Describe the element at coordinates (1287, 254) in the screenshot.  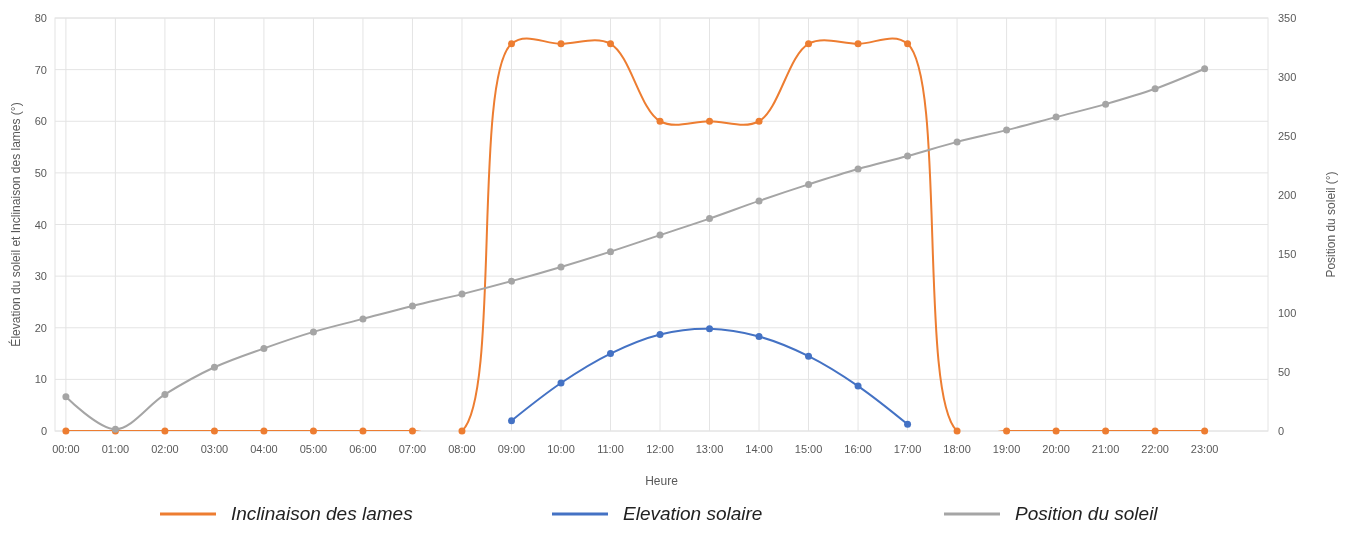
I see `y2-tick-label: 150` at that location.